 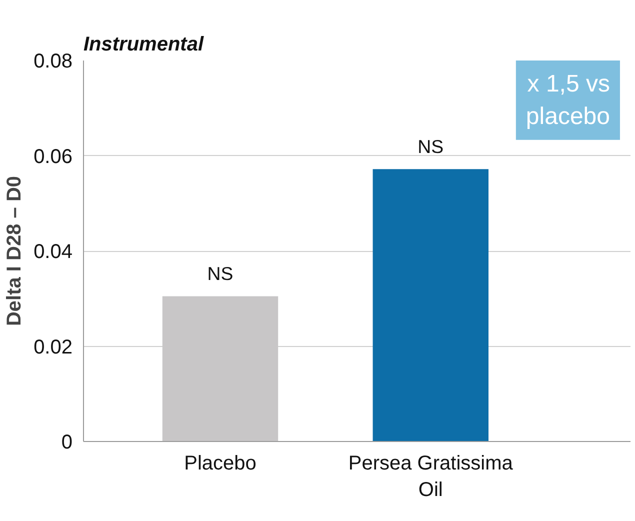 What do you see at coordinates (53, 61) in the screenshot?
I see `y-tick-label: 0.08` at bounding box center [53, 61].